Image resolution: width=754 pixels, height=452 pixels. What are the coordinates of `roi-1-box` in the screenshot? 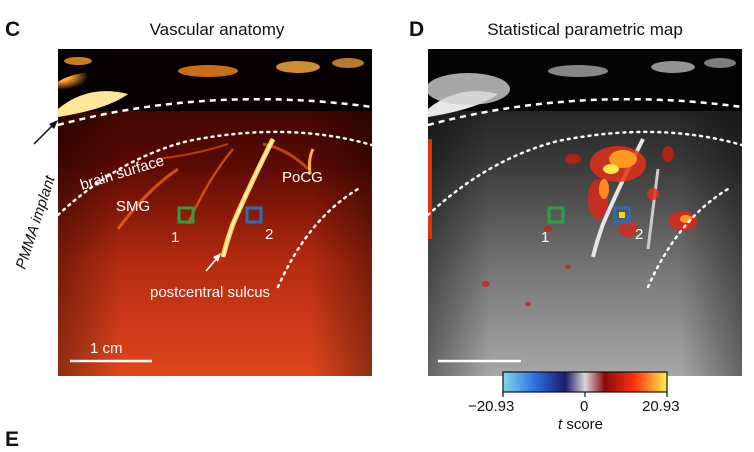 It's located at (186, 215).